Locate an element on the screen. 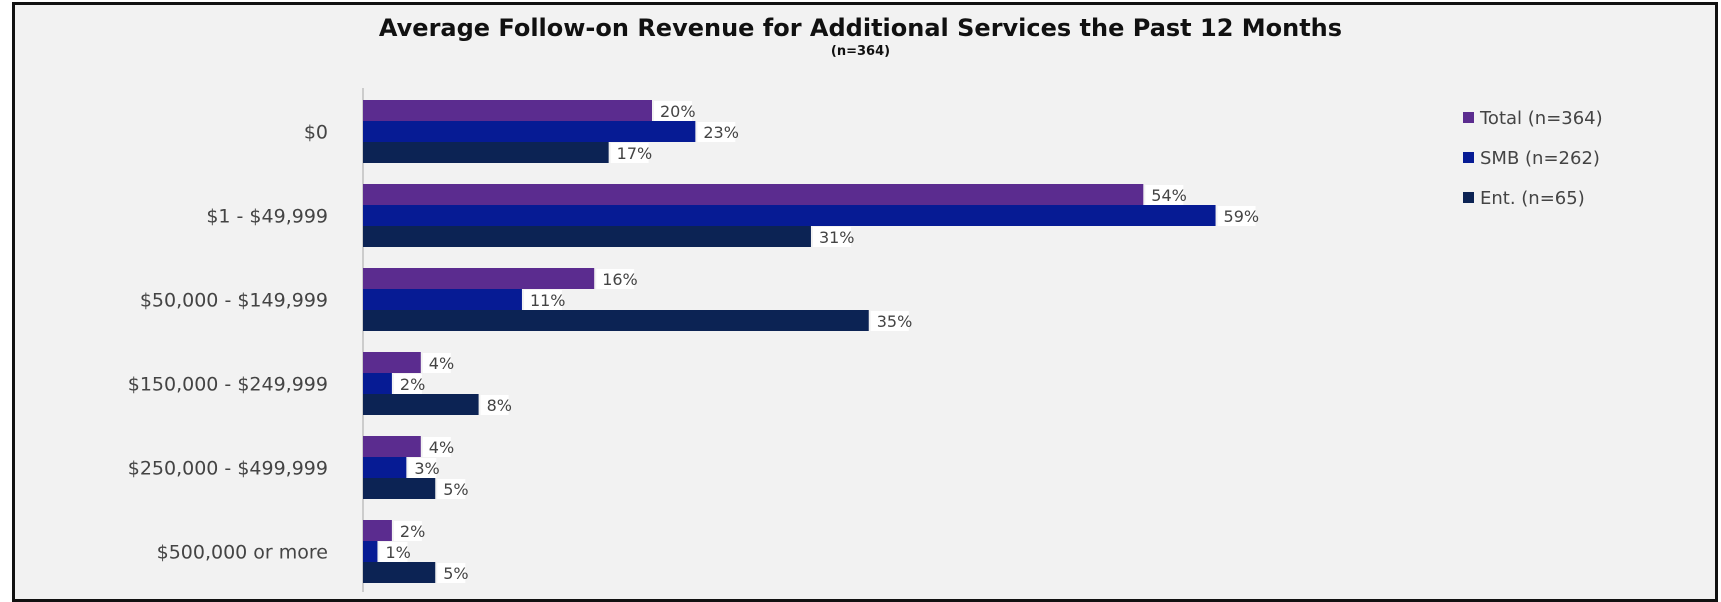 The image size is (1721, 602). chart-legend: Total (n=364) SMB (n=262) Ent. (n=65) is located at coordinates (1533, 158).